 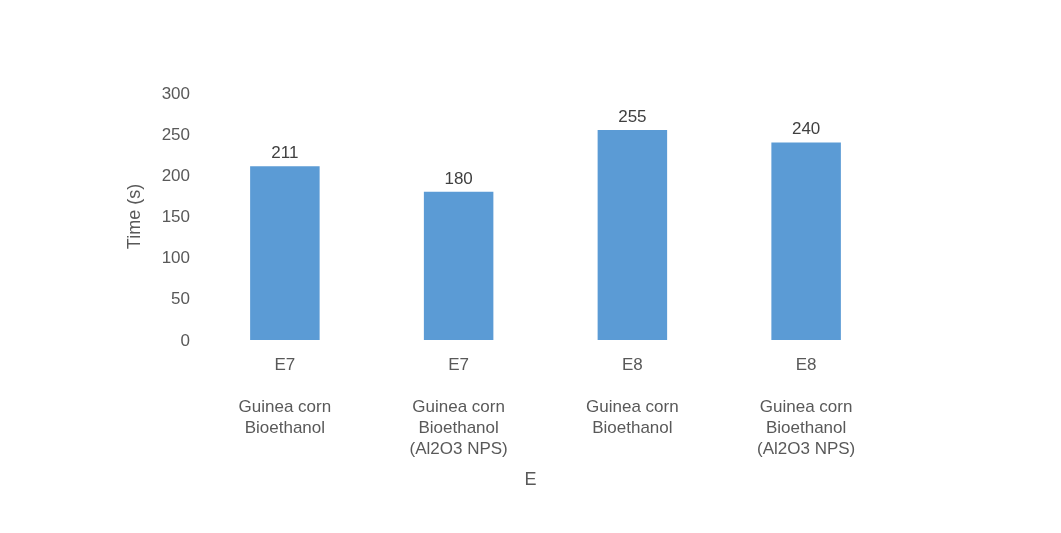 What do you see at coordinates (806, 406) in the screenshot?
I see `category-label: E8 Guinea corn Bioethanol (Al2O3 NPS)` at bounding box center [806, 406].